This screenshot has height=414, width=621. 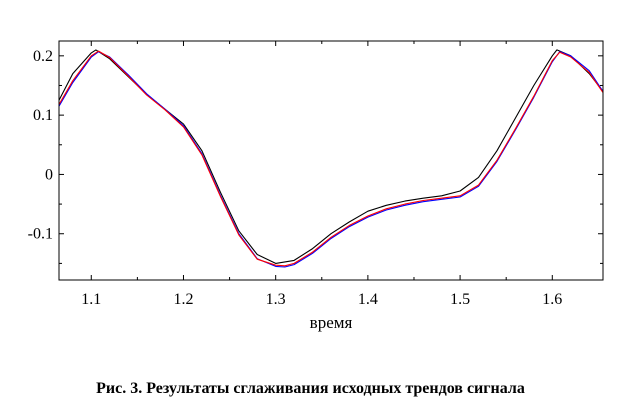 What do you see at coordinates (276, 299) in the screenshot?
I see `x-tick-label: 1.3` at bounding box center [276, 299].